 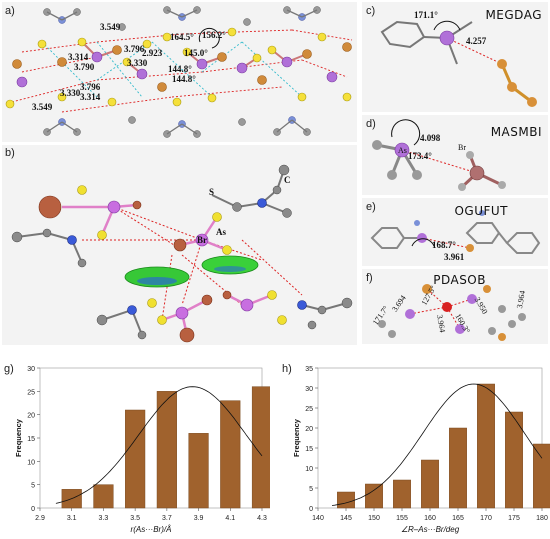 What do you see at coordinates (104, 518) in the screenshot?
I see `x-tick-label: 3.3` at bounding box center [104, 518].